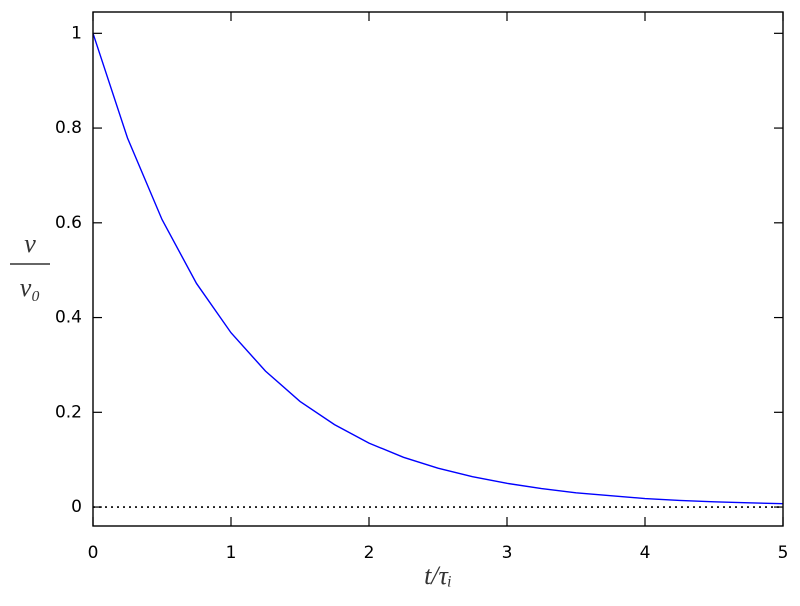  I want to click on y-tick-label: 0.8, so click(68, 128).